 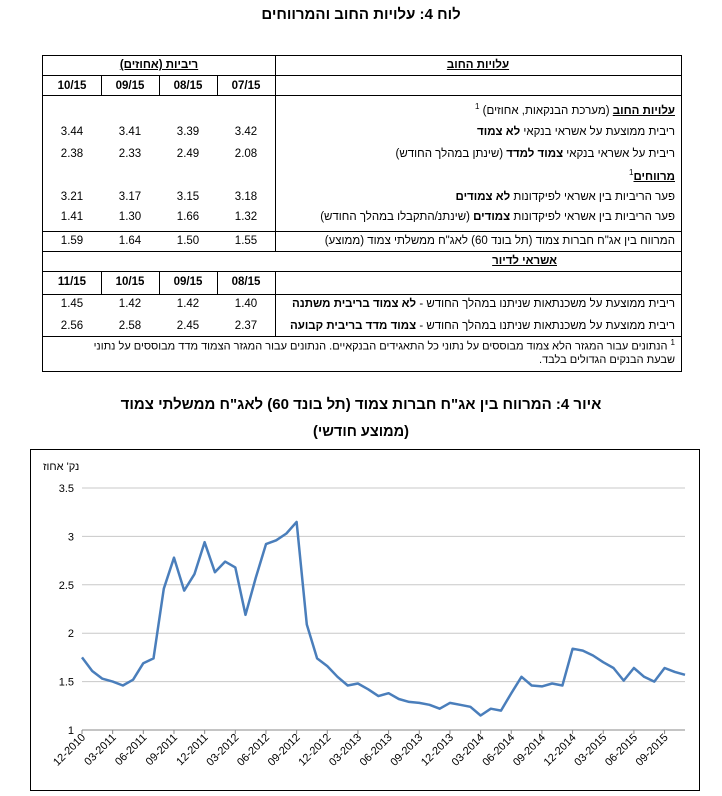 What do you see at coordinates (188, 241) in the screenshot?
I see `value-cell: 1.50` at bounding box center [188, 241].